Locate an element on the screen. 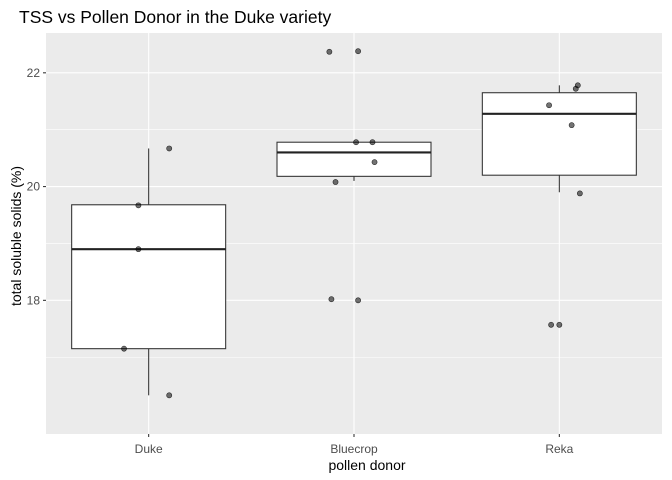 This screenshot has height=480, width=672. y-tick-labels: 18 20 22 is located at coordinates (36, 186).